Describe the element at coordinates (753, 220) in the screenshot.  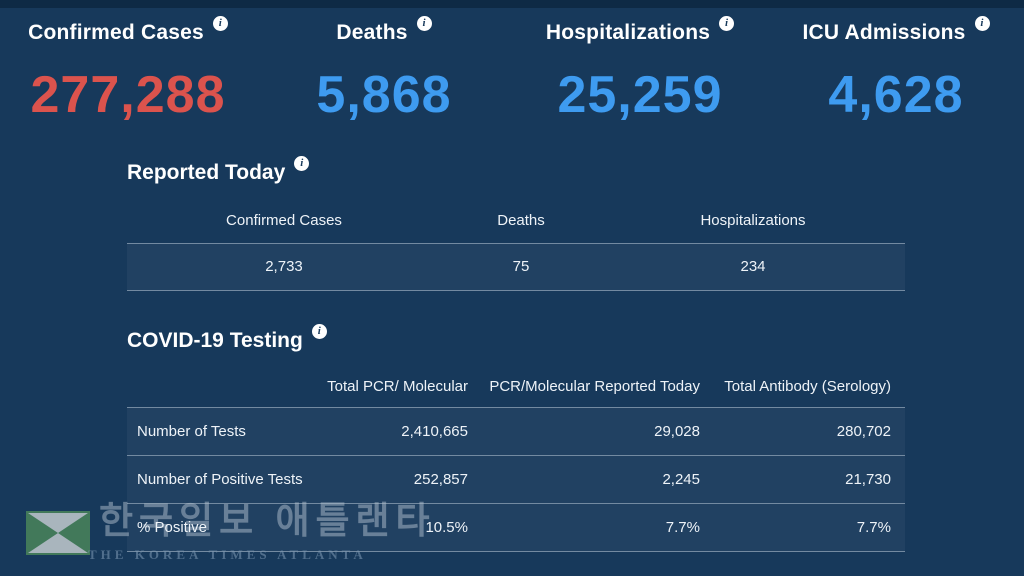
I see `column-header: Hospitalizations` at that location.